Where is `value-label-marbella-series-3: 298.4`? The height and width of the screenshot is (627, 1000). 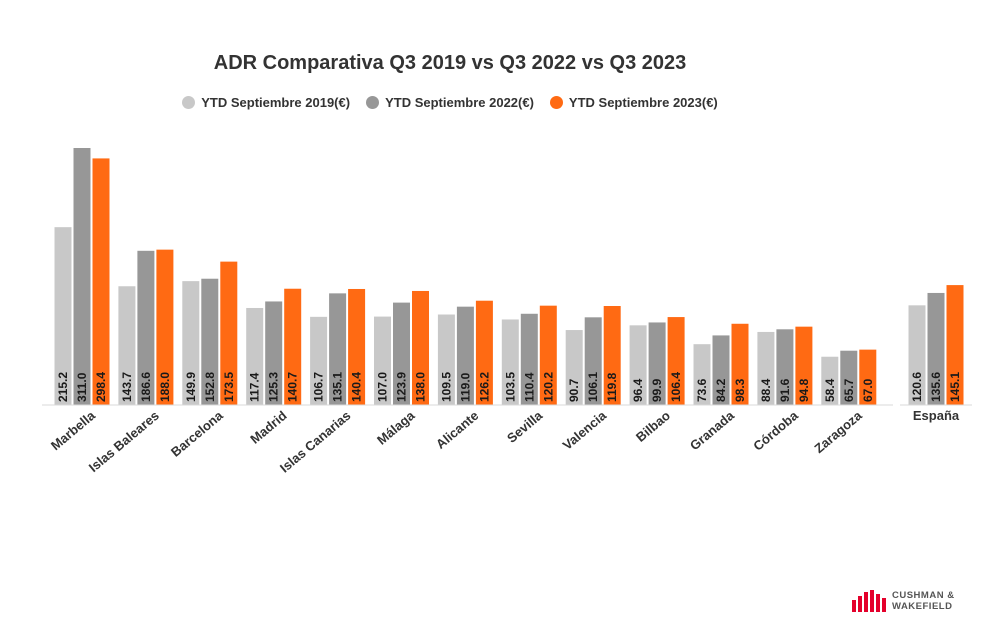
value-label-marbella-series-3: 298.4 is located at coordinates (101, 387).